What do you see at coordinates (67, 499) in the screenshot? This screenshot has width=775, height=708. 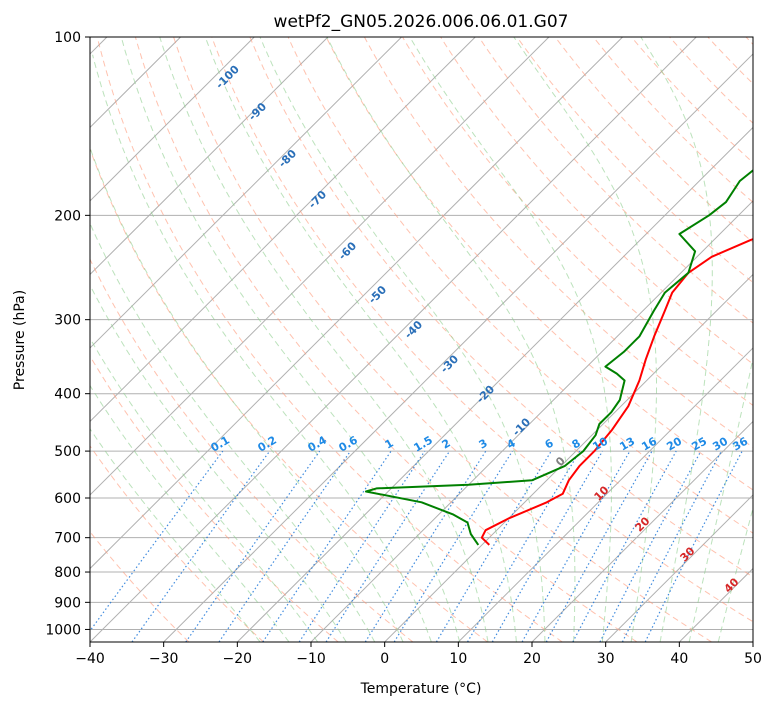 I see `y-tick-label: 600` at bounding box center [67, 499].